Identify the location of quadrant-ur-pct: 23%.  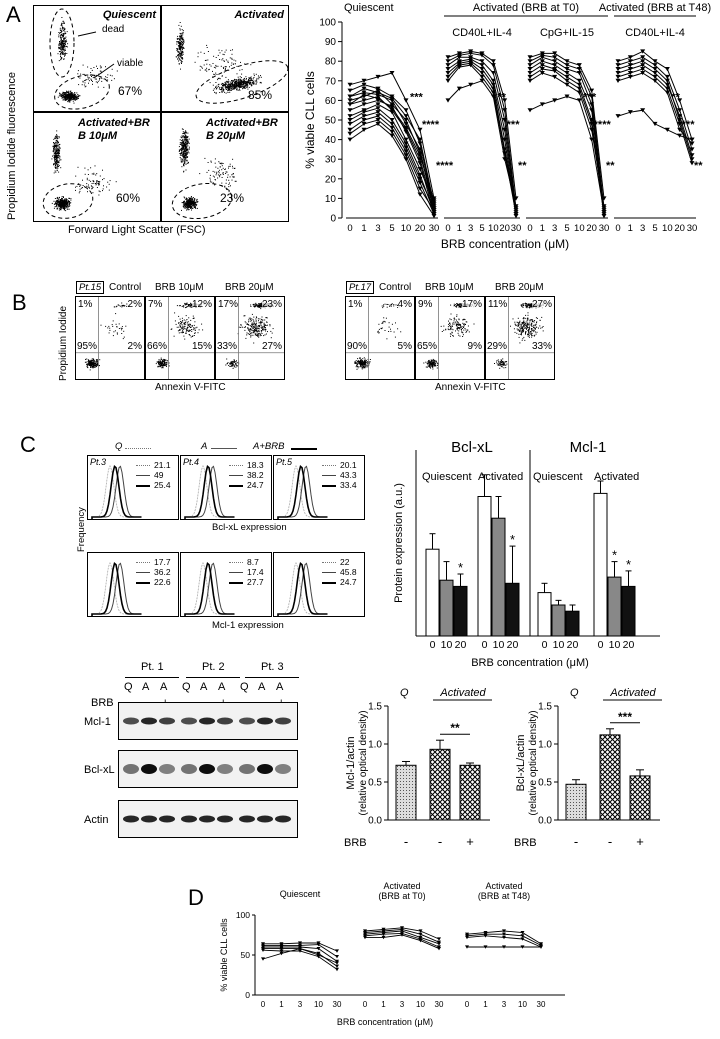
(271, 304).